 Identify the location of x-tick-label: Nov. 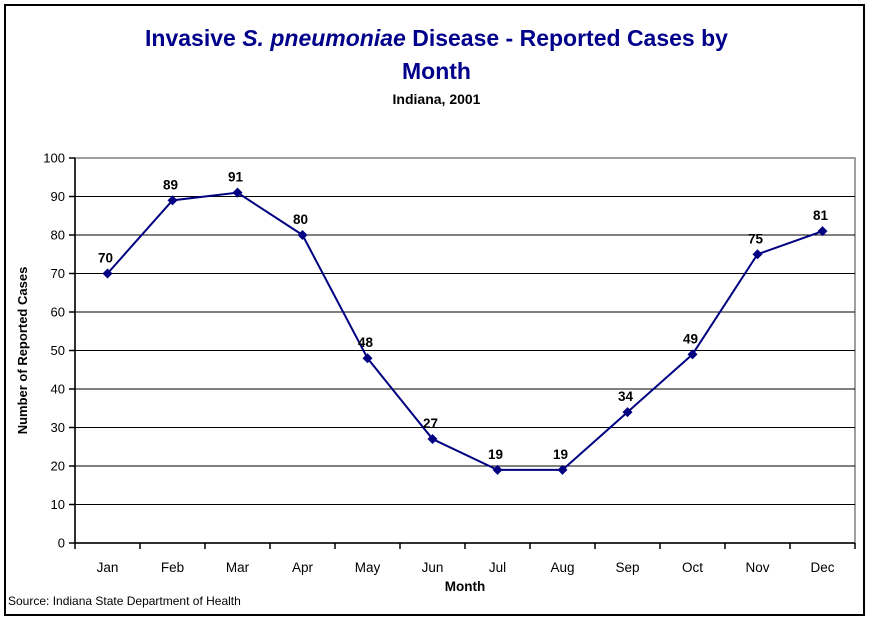
(757, 567).